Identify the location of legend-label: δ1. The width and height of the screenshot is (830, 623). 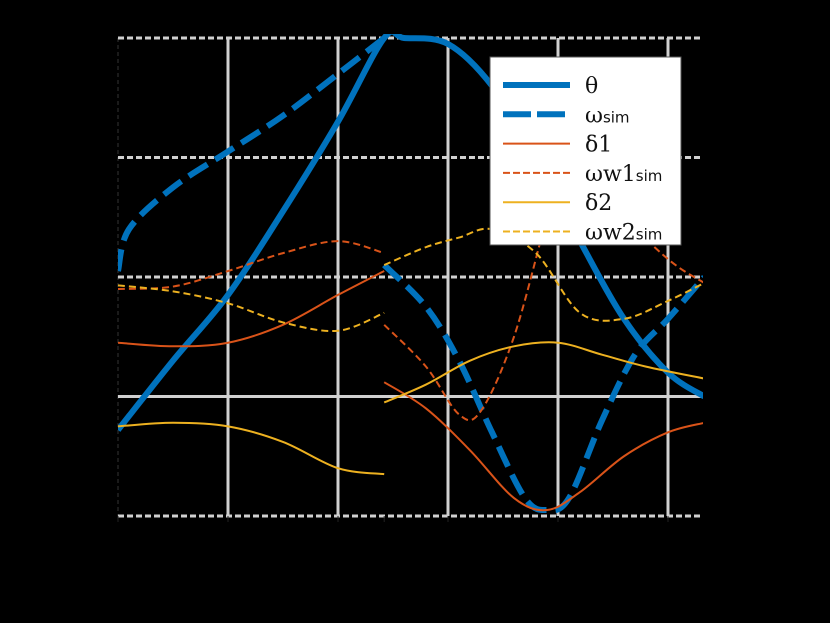
(598, 145).